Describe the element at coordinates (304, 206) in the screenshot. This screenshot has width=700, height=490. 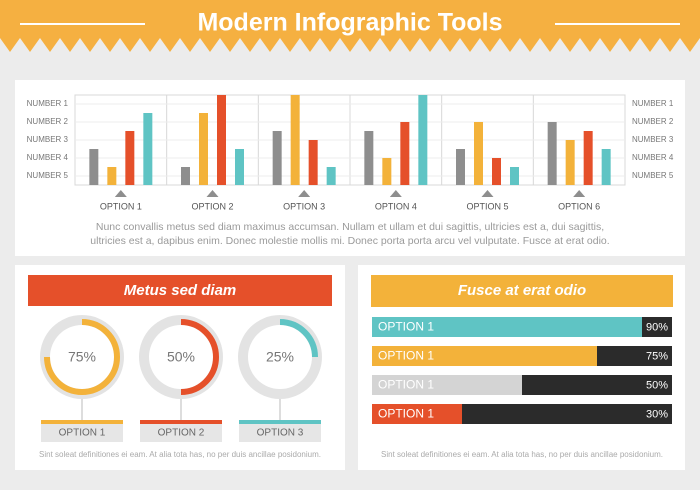
I see `x-tick-label: OPTION 3` at that location.